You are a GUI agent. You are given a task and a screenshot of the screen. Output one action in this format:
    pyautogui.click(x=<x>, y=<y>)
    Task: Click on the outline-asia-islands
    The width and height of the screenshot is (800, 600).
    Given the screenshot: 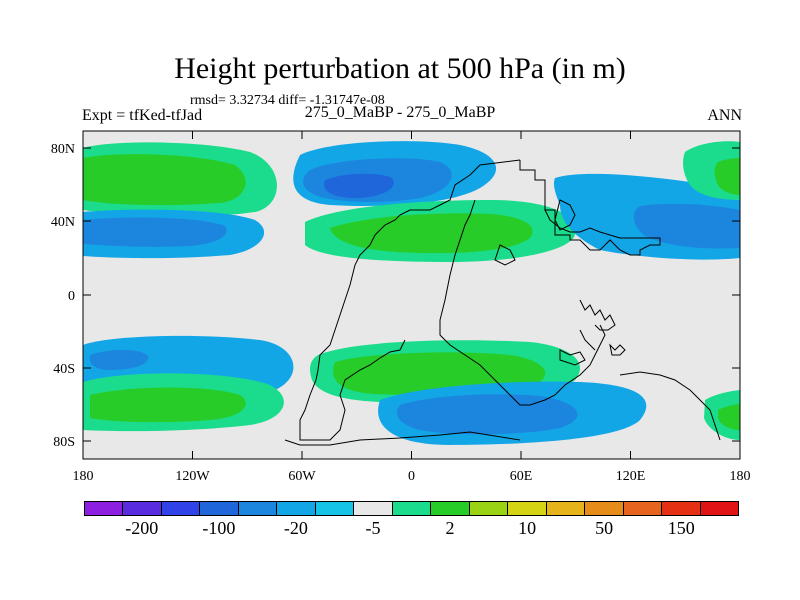 What is the action you would take?
    pyautogui.click(x=602, y=327)
    